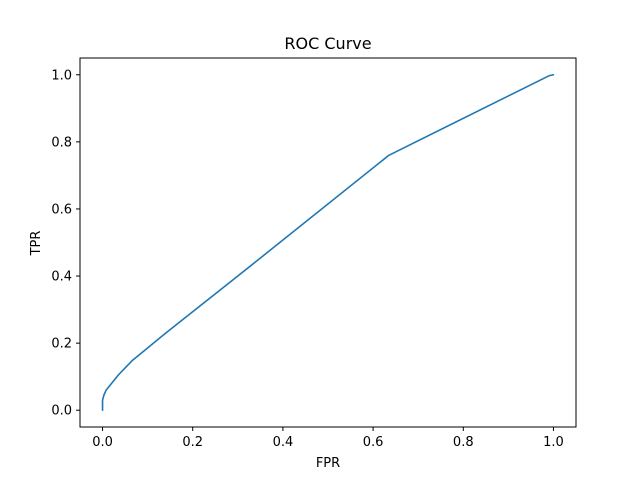  What do you see at coordinates (373, 442) in the screenshot?
I see `x-tick-label: 0.6` at bounding box center [373, 442].